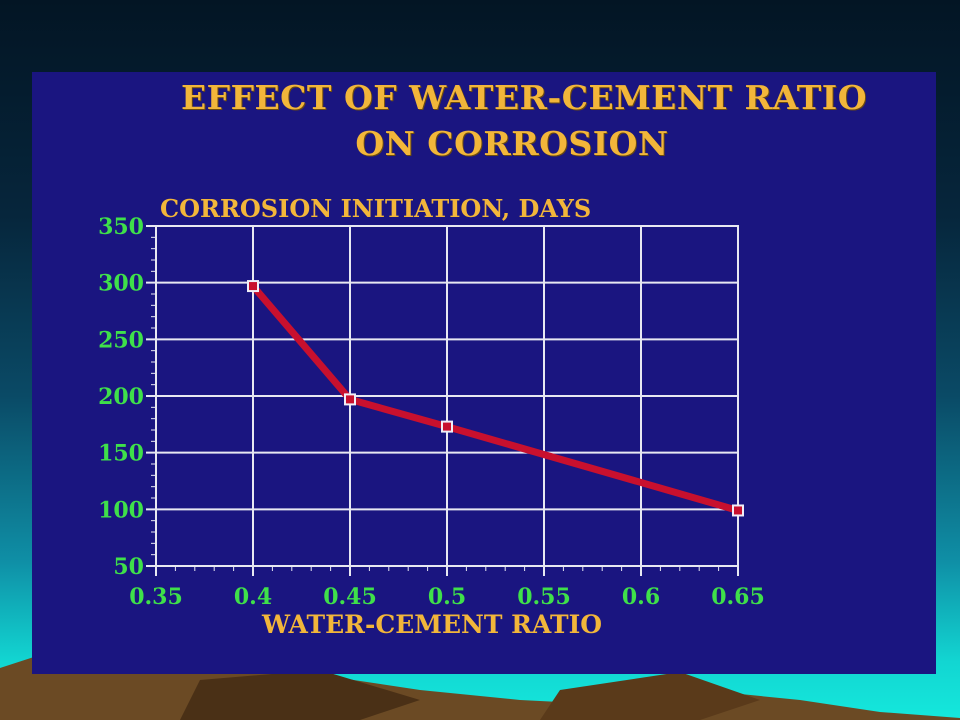 The height and width of the screenshot is (720, 960). What do you see at coordinates (128, 567) in the screenshot?
I see `y-tick-label: 50` at bounding box center [128, 567].